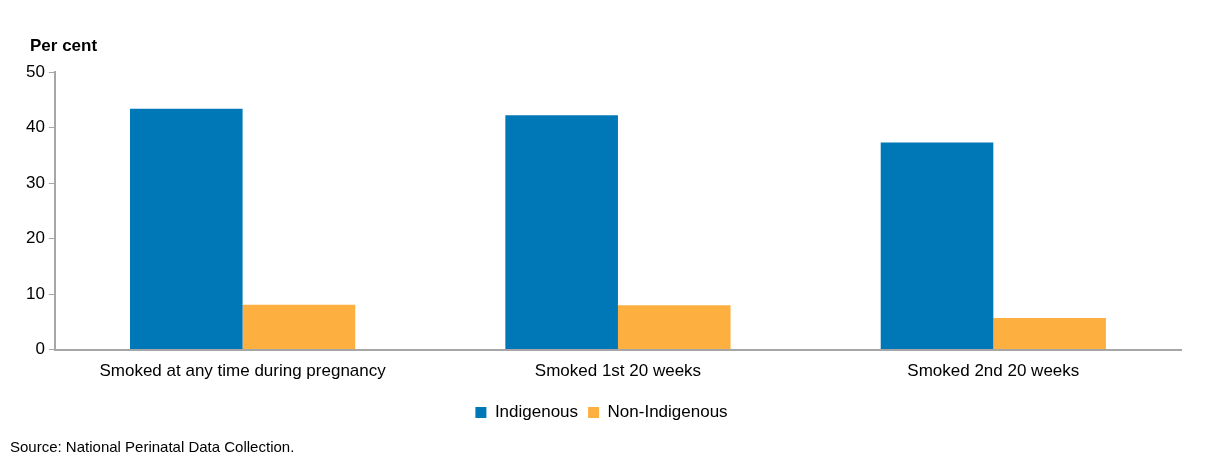  What do you see at coordinates (35, 182) in the screenshot?
I see `y-tick-label: 30` at bounding box center [35, 182].